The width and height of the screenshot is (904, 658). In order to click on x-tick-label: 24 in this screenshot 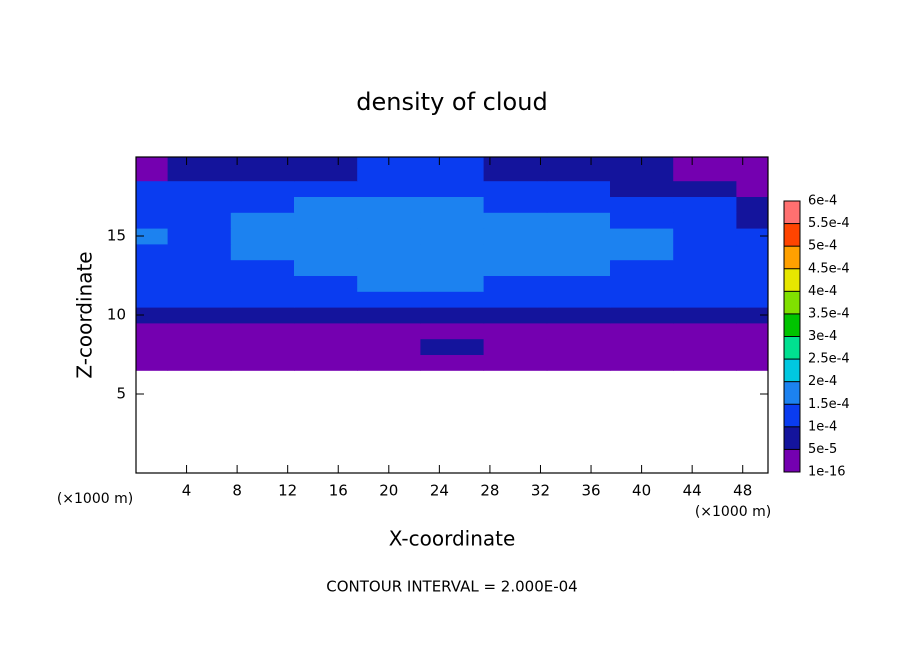, I will do `click(439, 491)`.